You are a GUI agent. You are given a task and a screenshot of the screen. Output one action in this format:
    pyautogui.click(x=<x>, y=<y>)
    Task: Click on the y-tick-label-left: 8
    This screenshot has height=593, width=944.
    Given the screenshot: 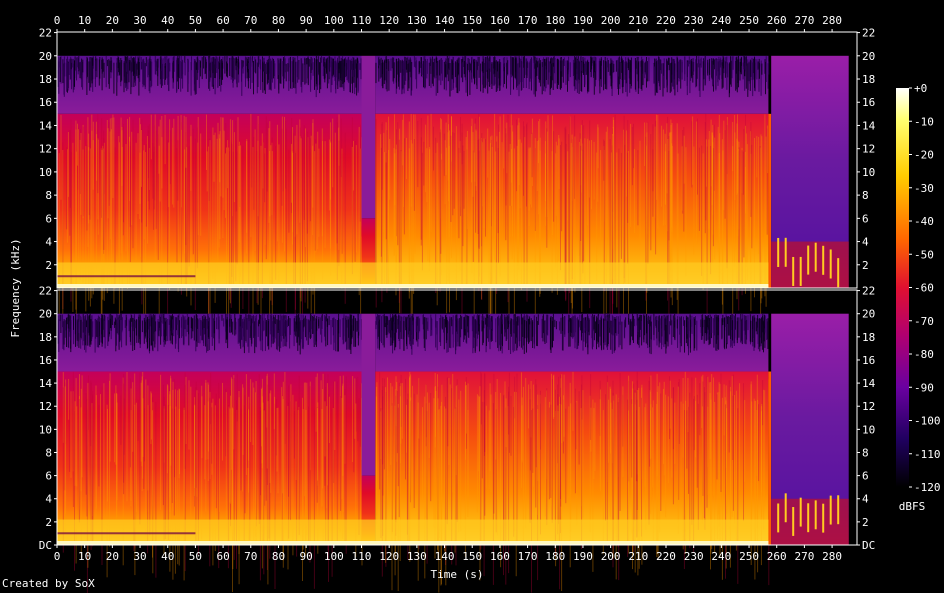 What is the action you would take?
    pyautogui.click(x=48, y=195)
    